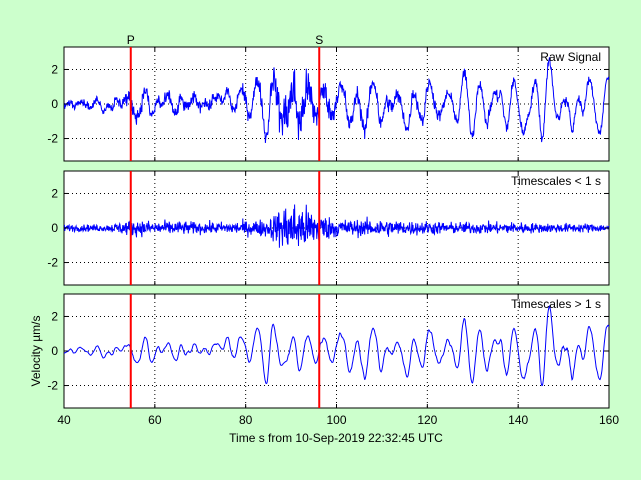 This screenshot has width=641, height=480. What do you see at coordinates (570, 57) in the screenshot?
I see `panel-label-raw-signal: Raw Signal` at bounding box center [570, 57].